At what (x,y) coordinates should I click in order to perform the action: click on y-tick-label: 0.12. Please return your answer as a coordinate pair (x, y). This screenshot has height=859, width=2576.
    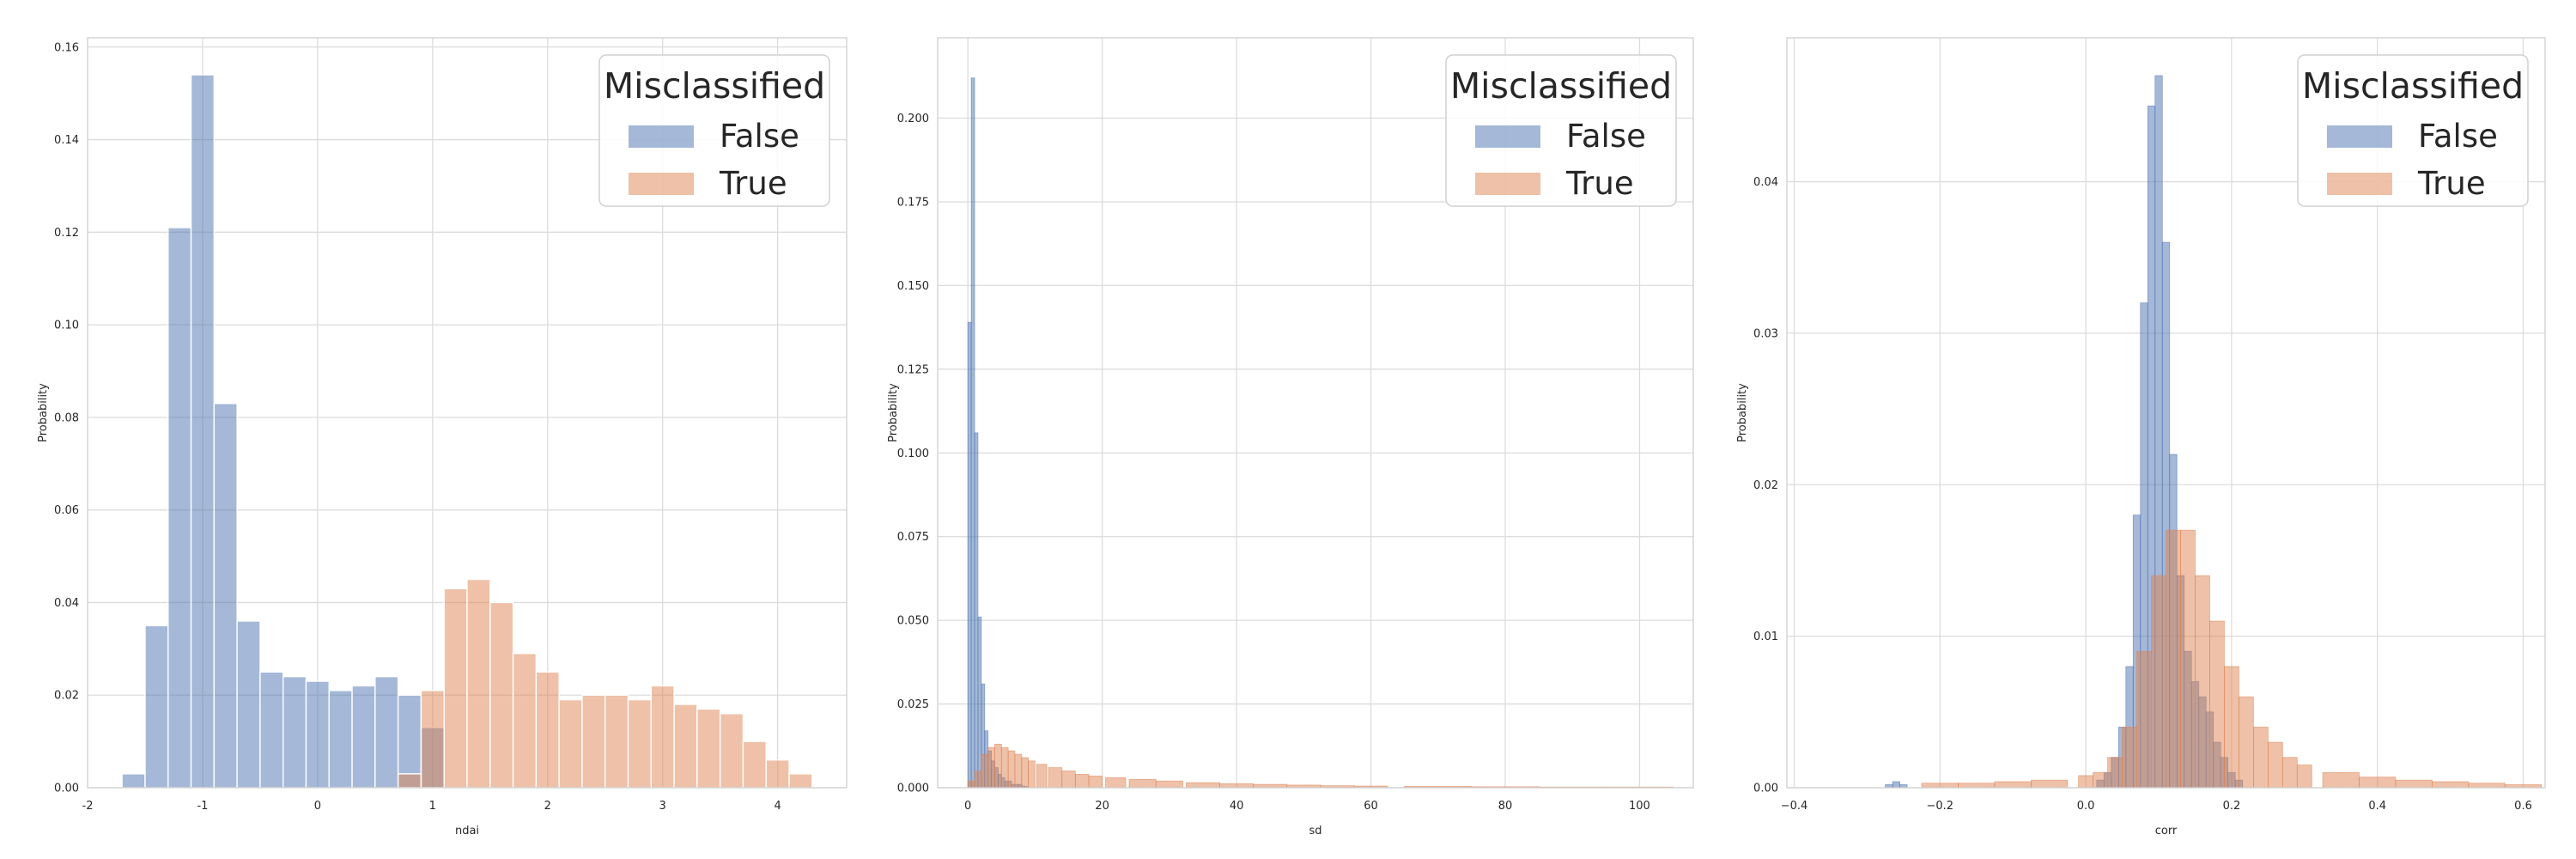
    Looking at the image, I should click on (66, 234).